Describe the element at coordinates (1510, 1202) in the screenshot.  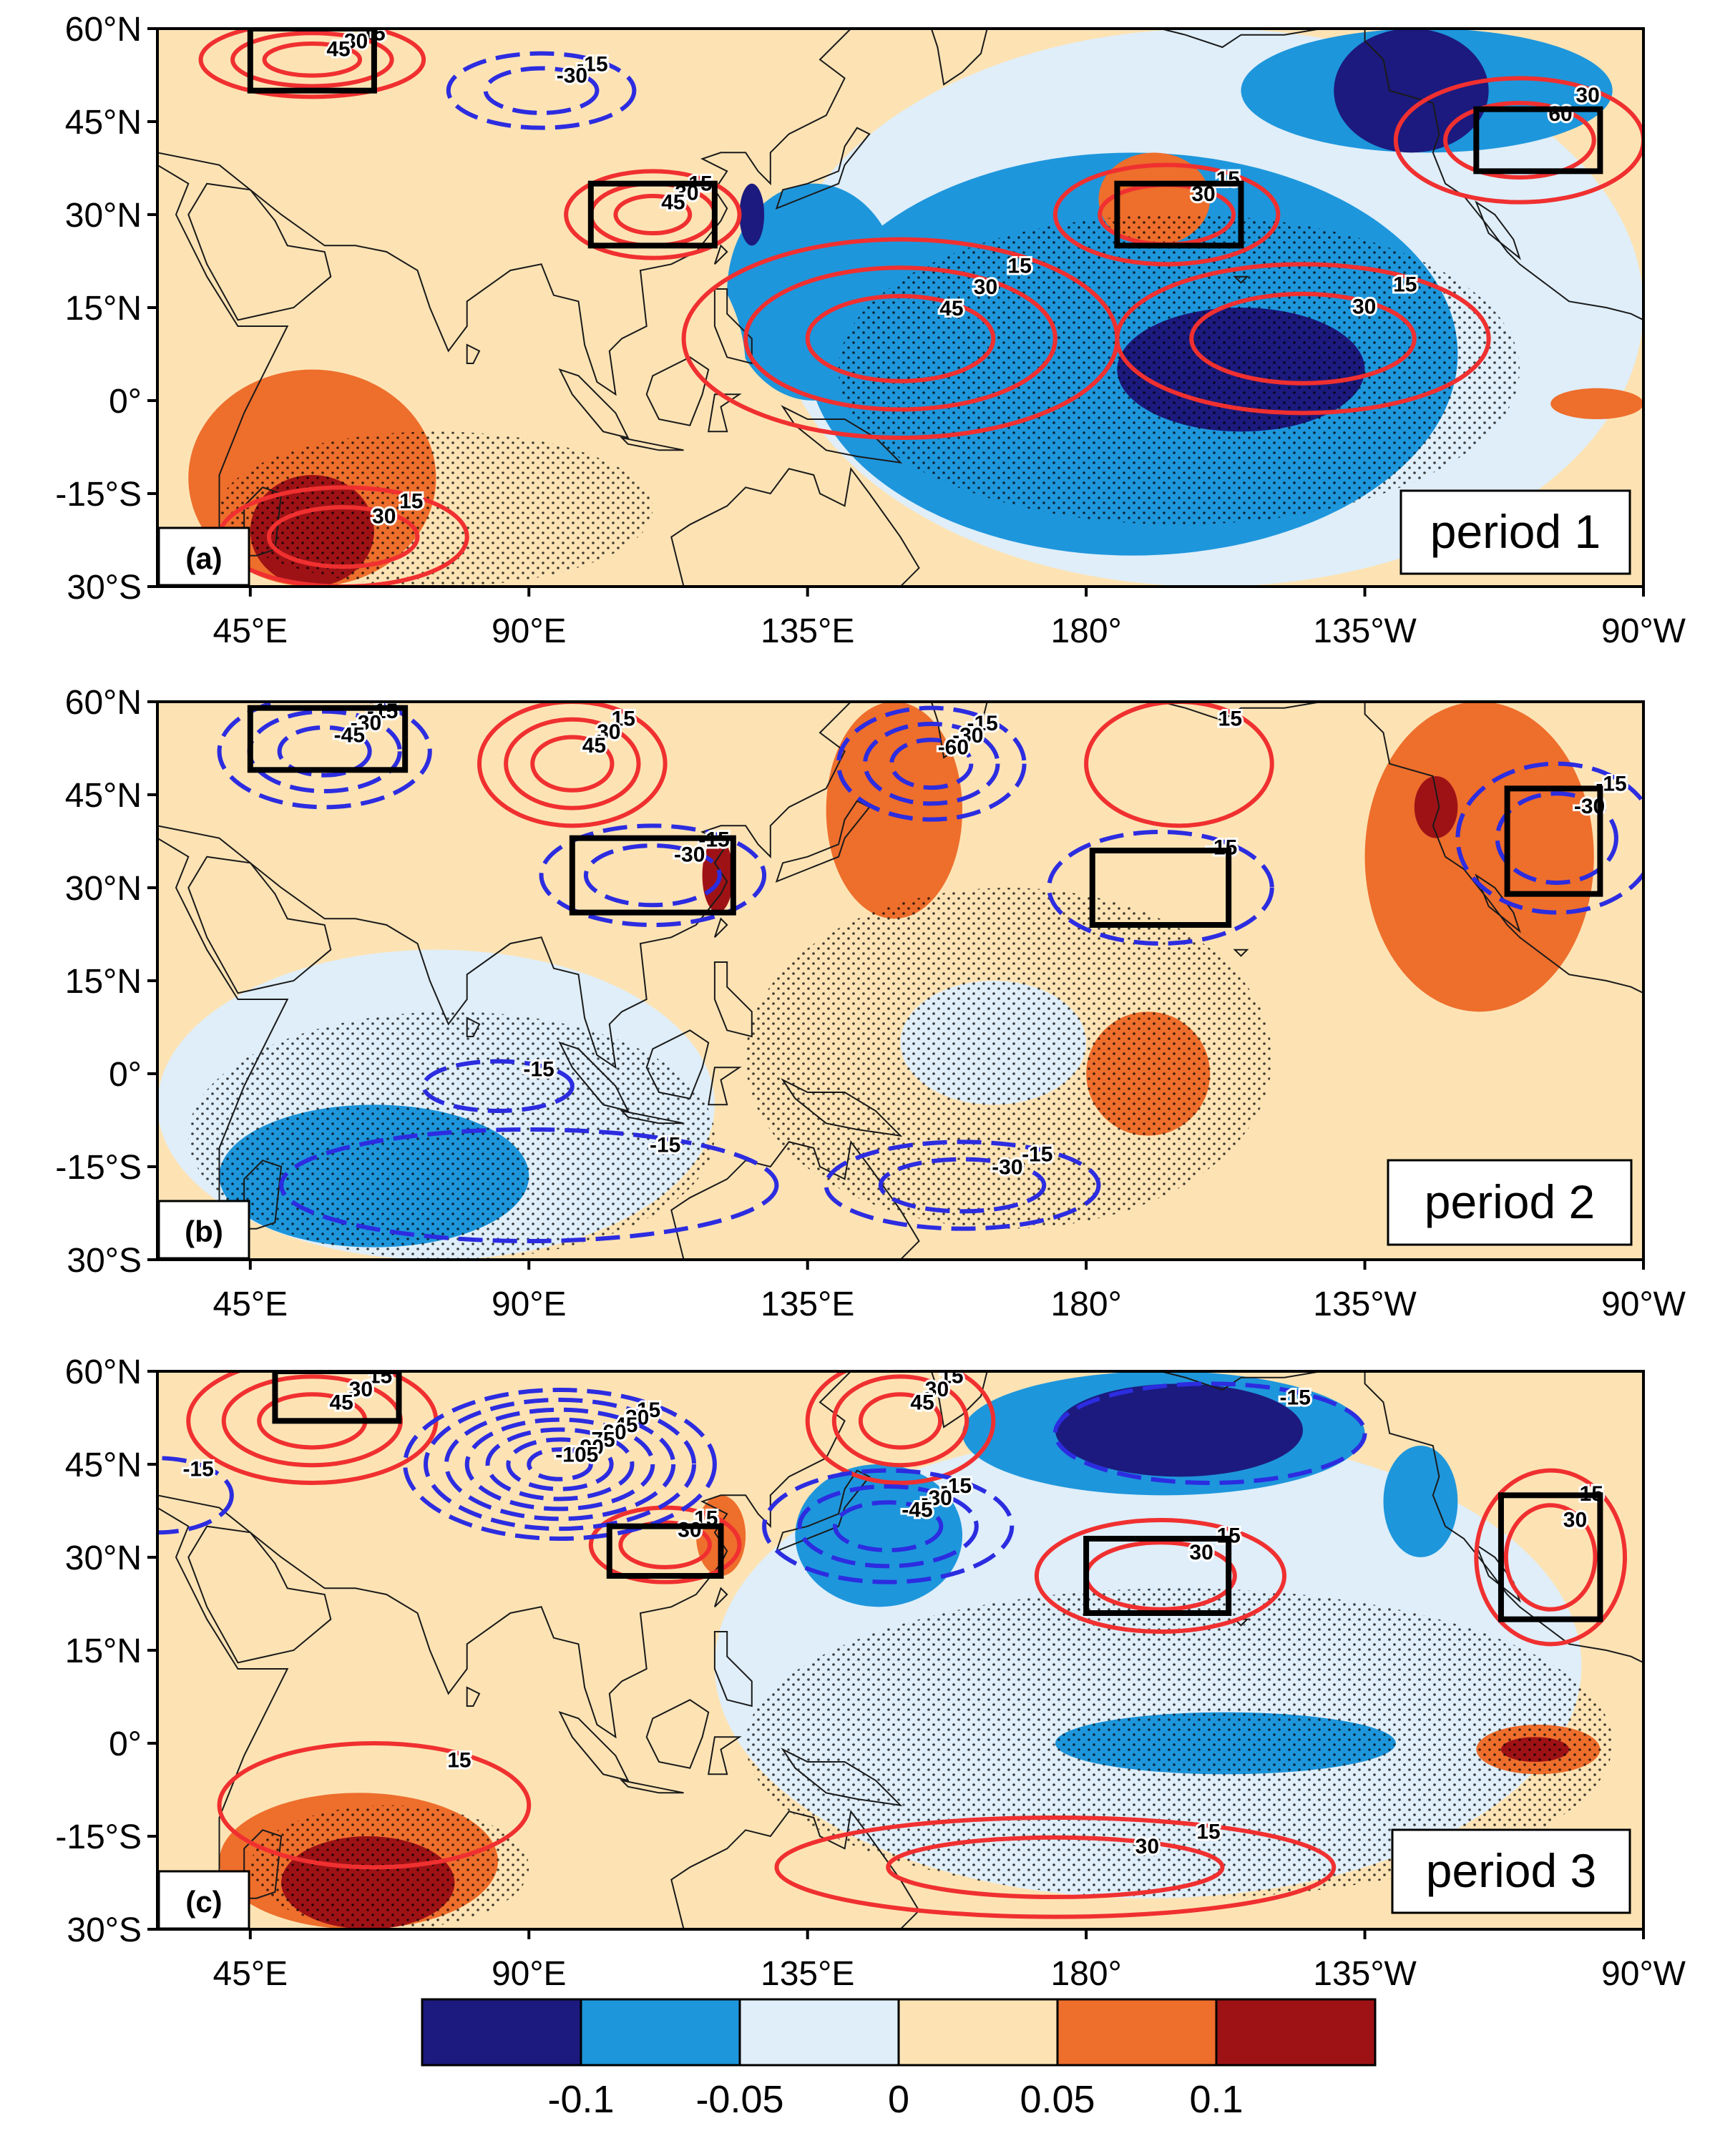
I see `panel-b-title-box: period 2` at that location.